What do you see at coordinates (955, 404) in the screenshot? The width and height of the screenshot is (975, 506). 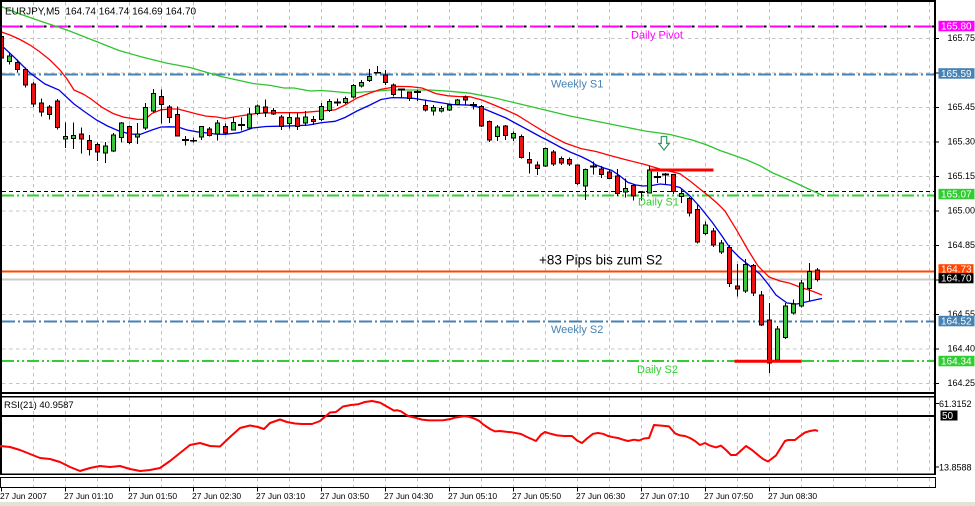 I see `svg-text: 61.3152` at bounding box center [955, 404].